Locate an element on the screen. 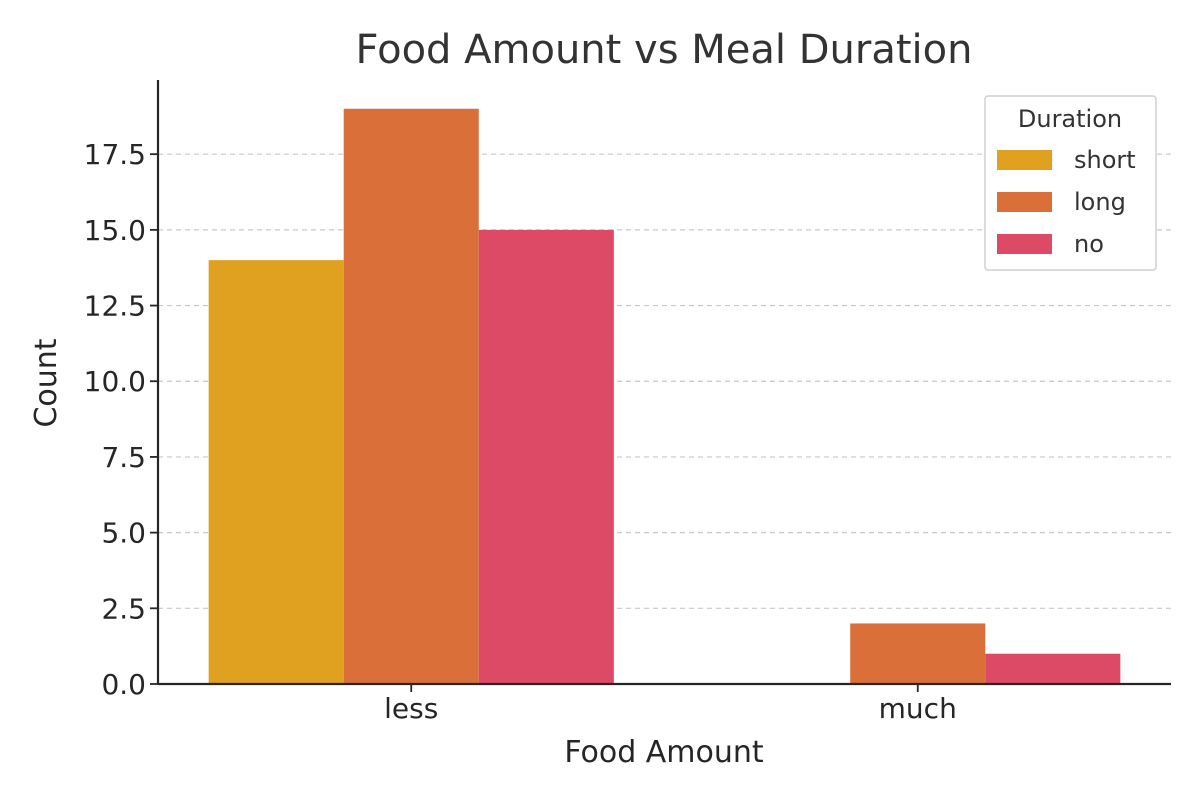  legend-swatch-short is located at coordinates (1024, 160).